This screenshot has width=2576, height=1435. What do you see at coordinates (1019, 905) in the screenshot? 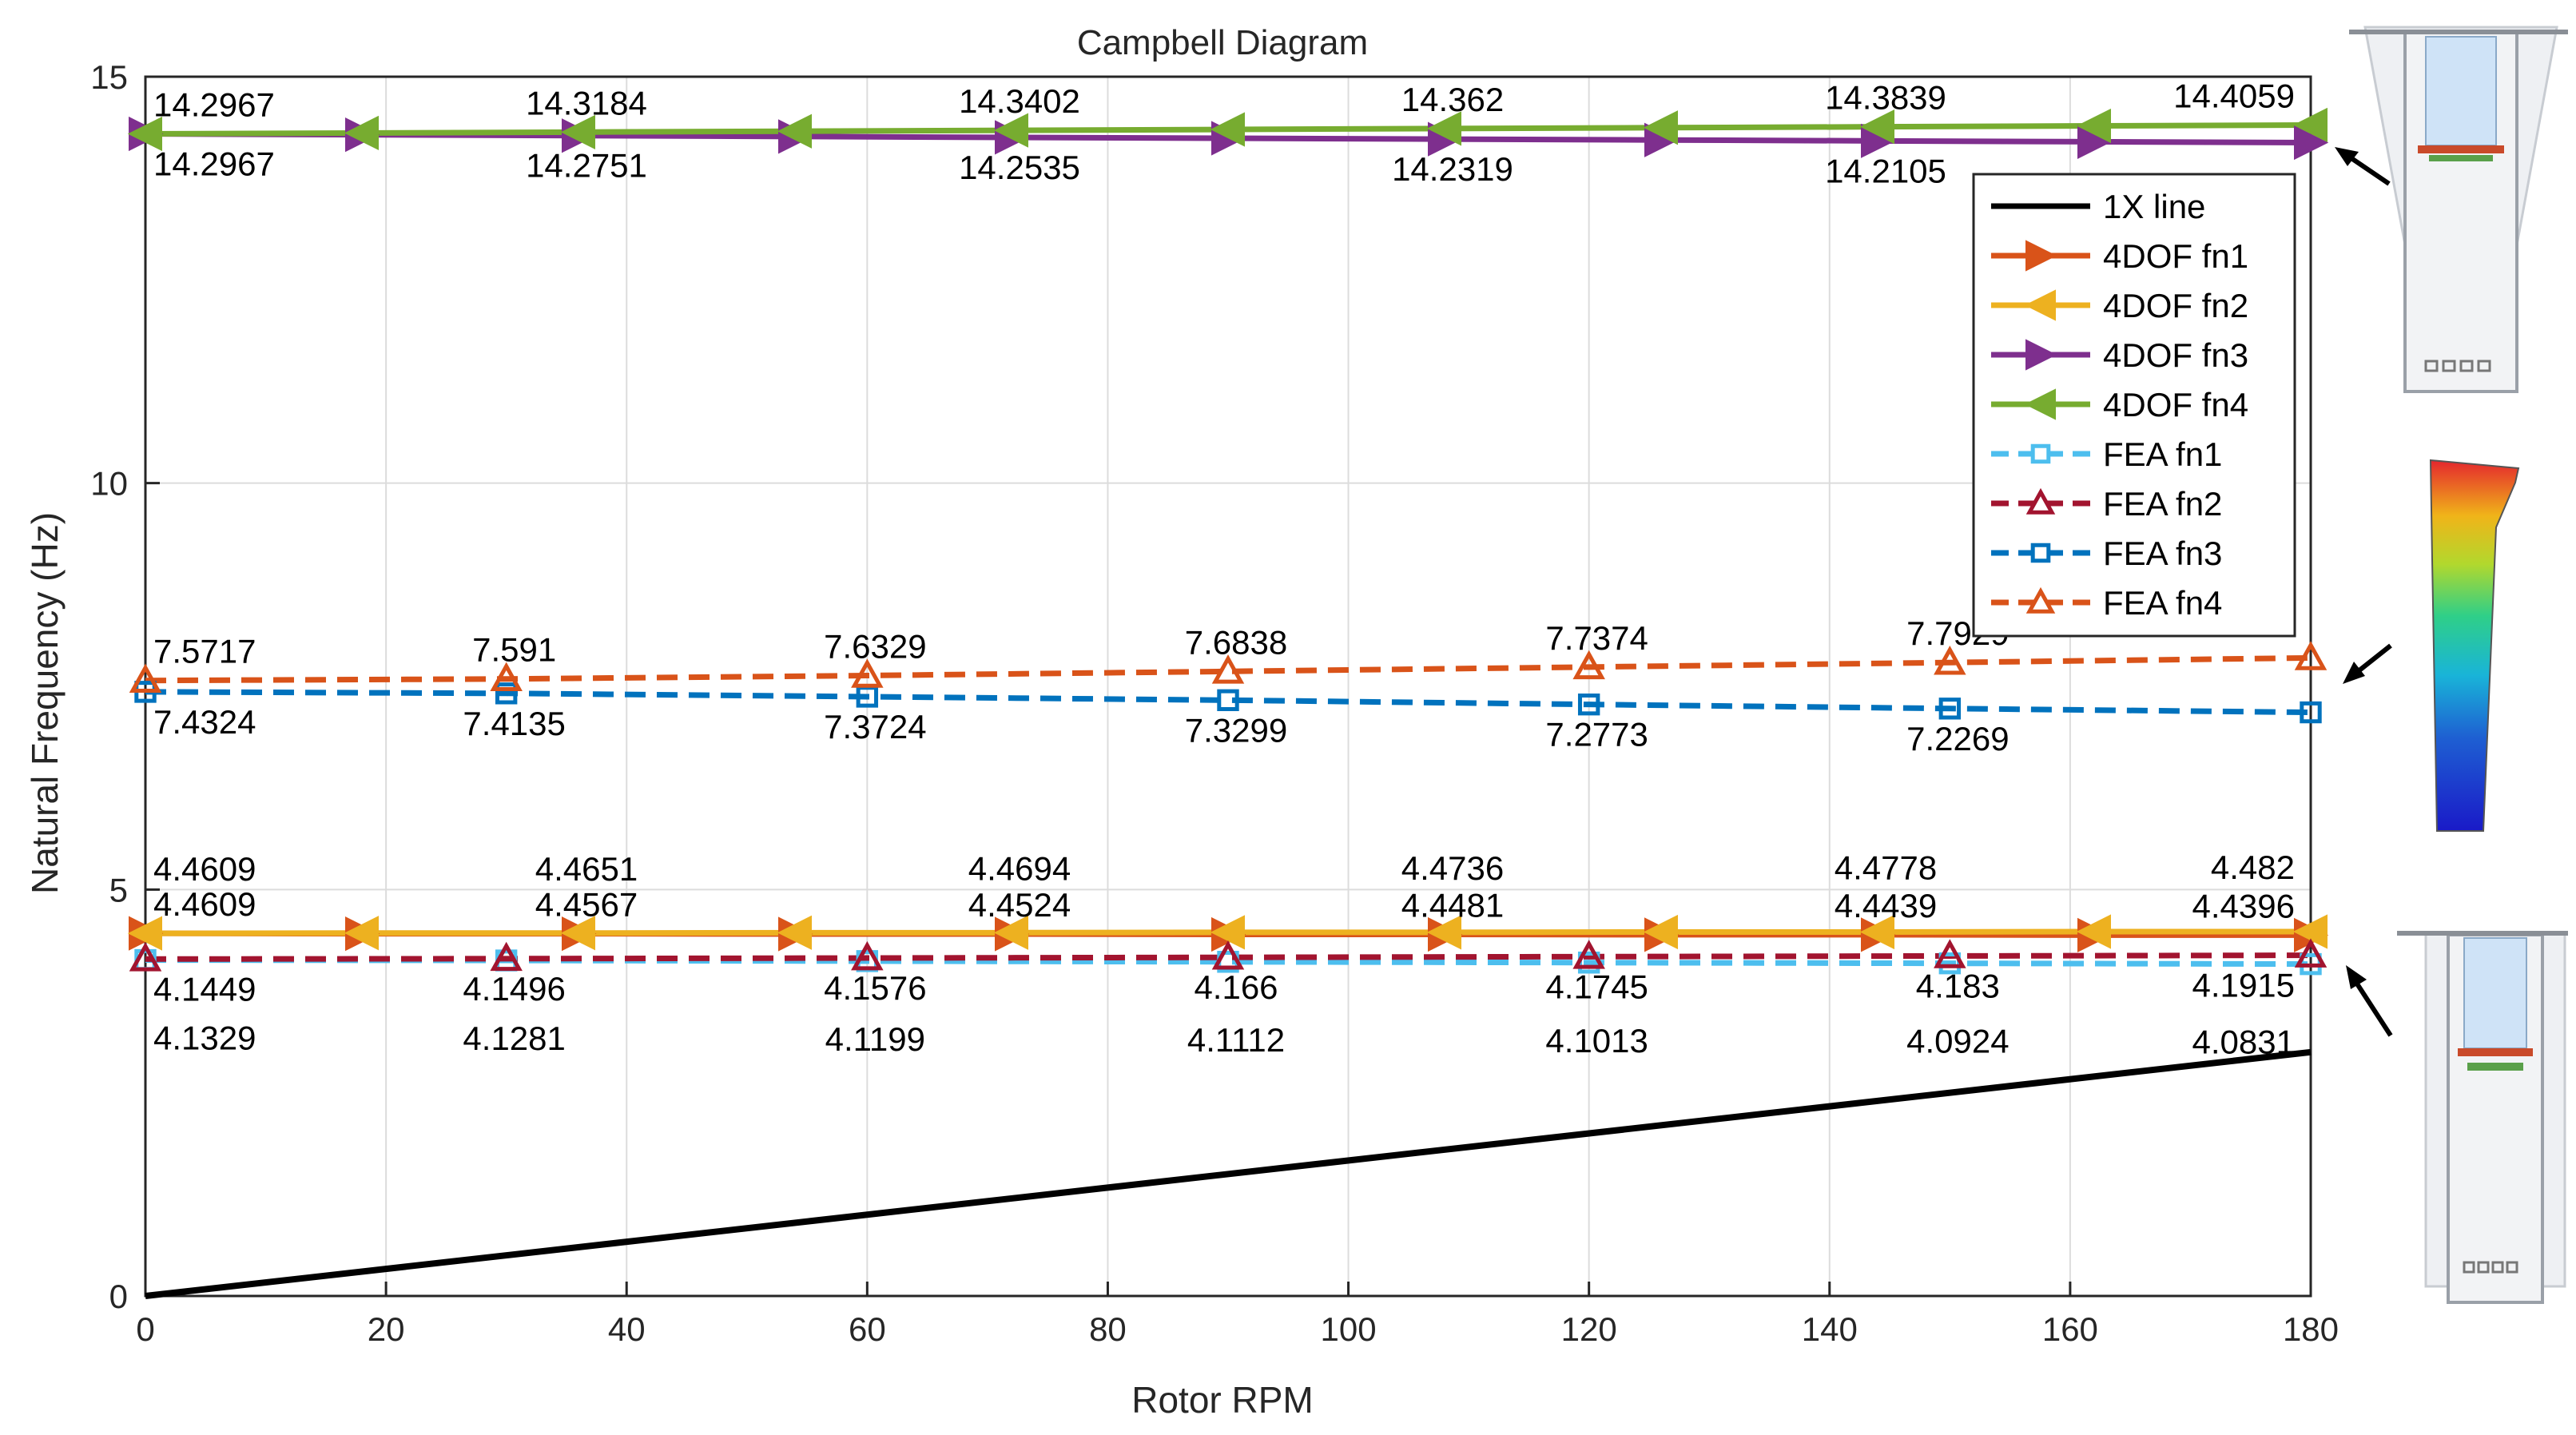
I see `data-label: 4.4524` at bounding box center [1019, 905].